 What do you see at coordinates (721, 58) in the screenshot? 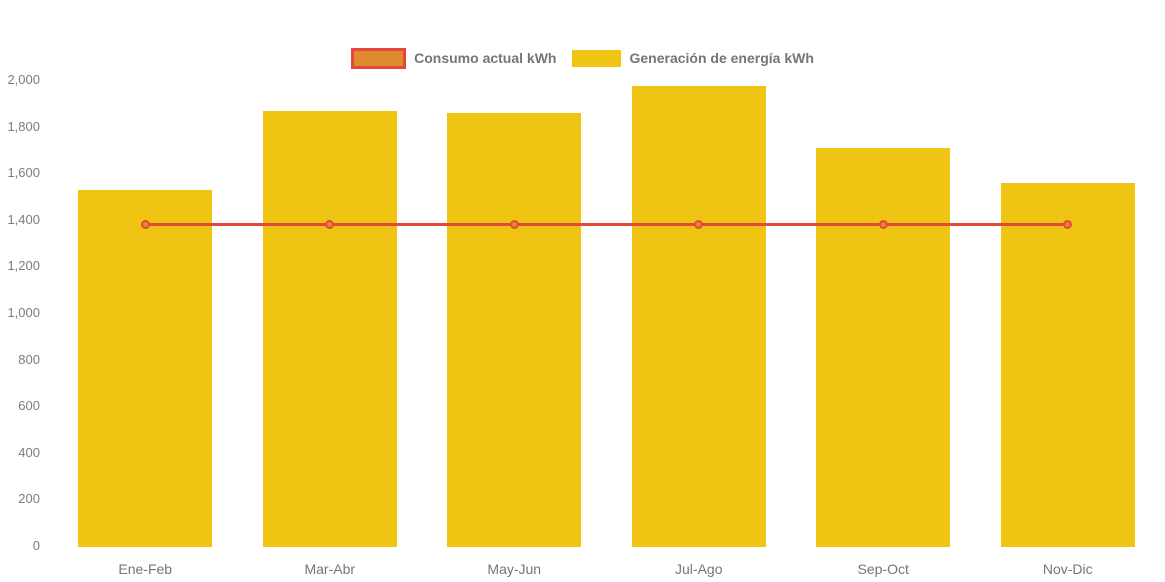
I see `legend-label-generacion: Generación de energía kWh` at bounding box center [721, 58].